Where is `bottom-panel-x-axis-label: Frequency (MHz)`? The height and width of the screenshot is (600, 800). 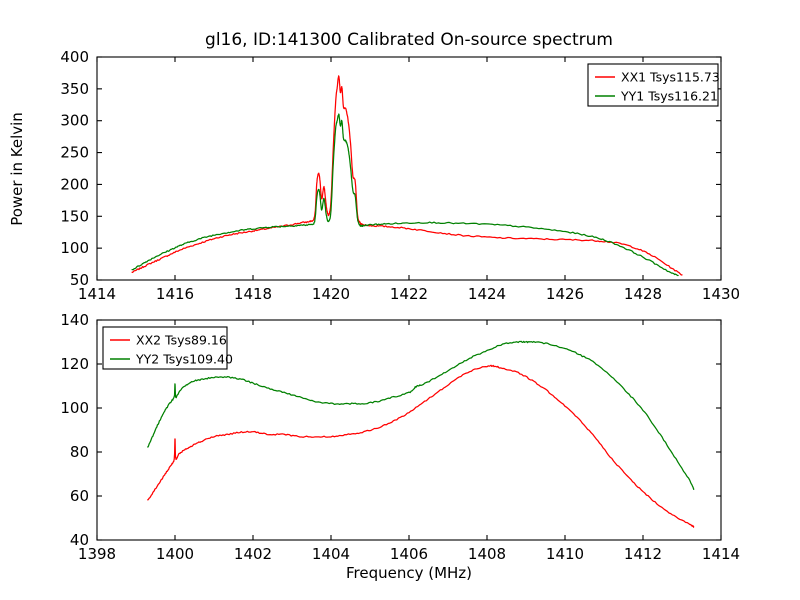
bottom-panel-x-axis-label: Frequency (MHz) is located at coordinates (409, 573).